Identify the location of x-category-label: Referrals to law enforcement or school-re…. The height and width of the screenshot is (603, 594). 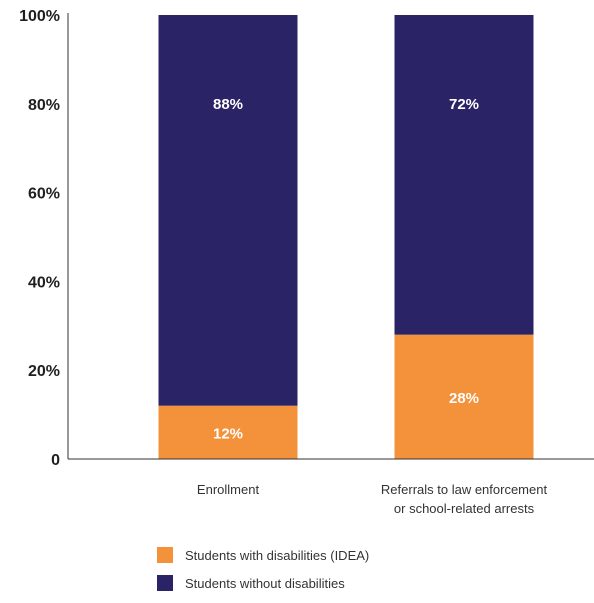
(464, 499).